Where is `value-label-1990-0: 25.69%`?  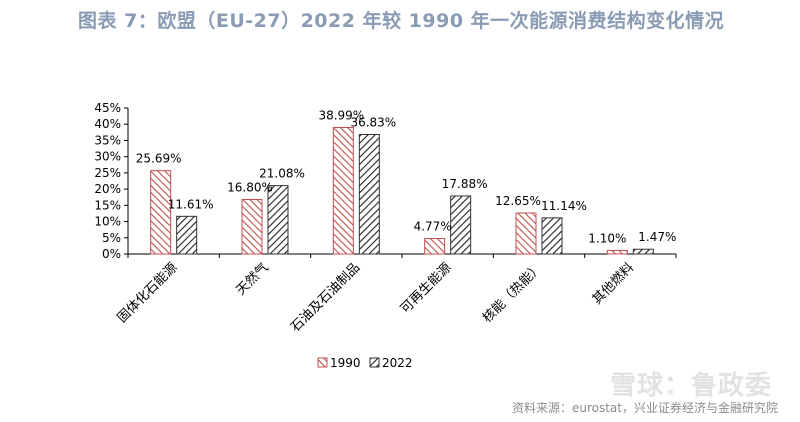 value-label-1990-0: 25.69% is located at coordinates (159, 159).